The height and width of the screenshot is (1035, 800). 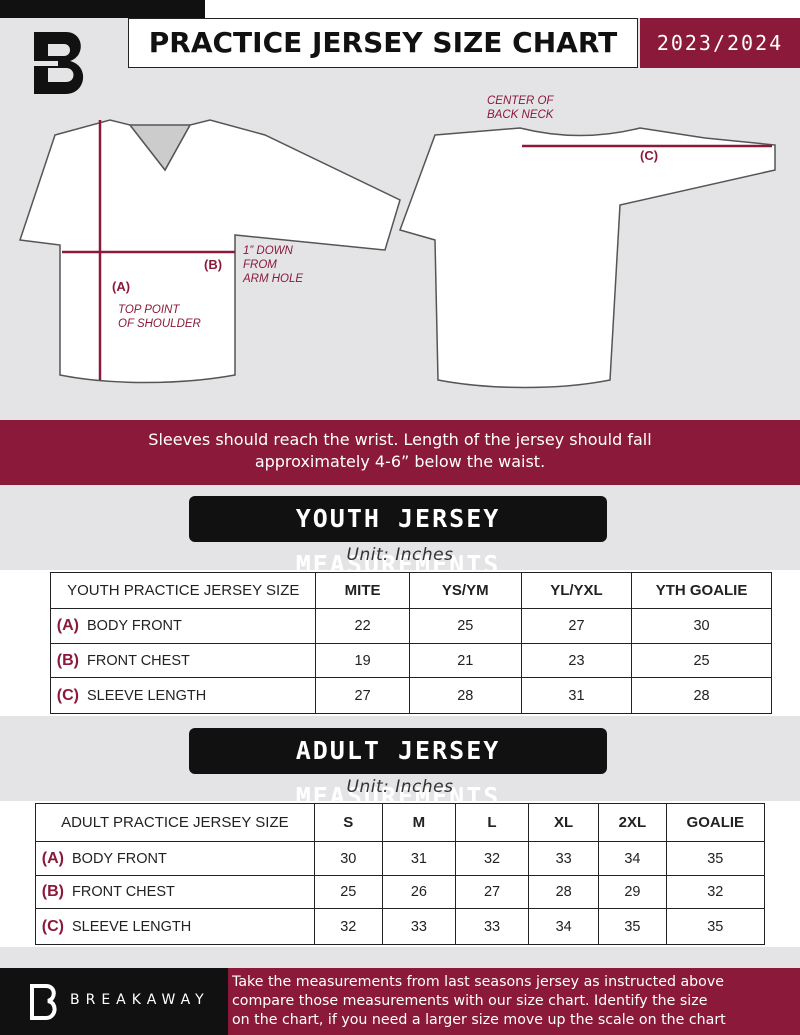 I want to click on annotation-line: ARM HOLE, so click(x=273, y=279).